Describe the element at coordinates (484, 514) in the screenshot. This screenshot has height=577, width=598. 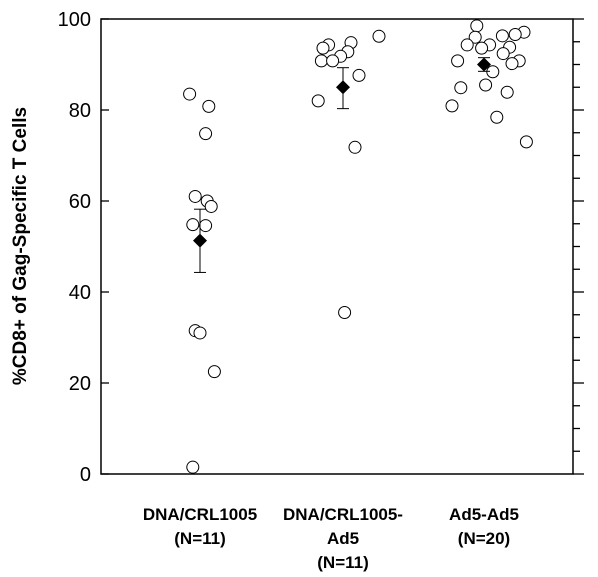
I see `category-label-line: Ad5-Ad5` at that location.